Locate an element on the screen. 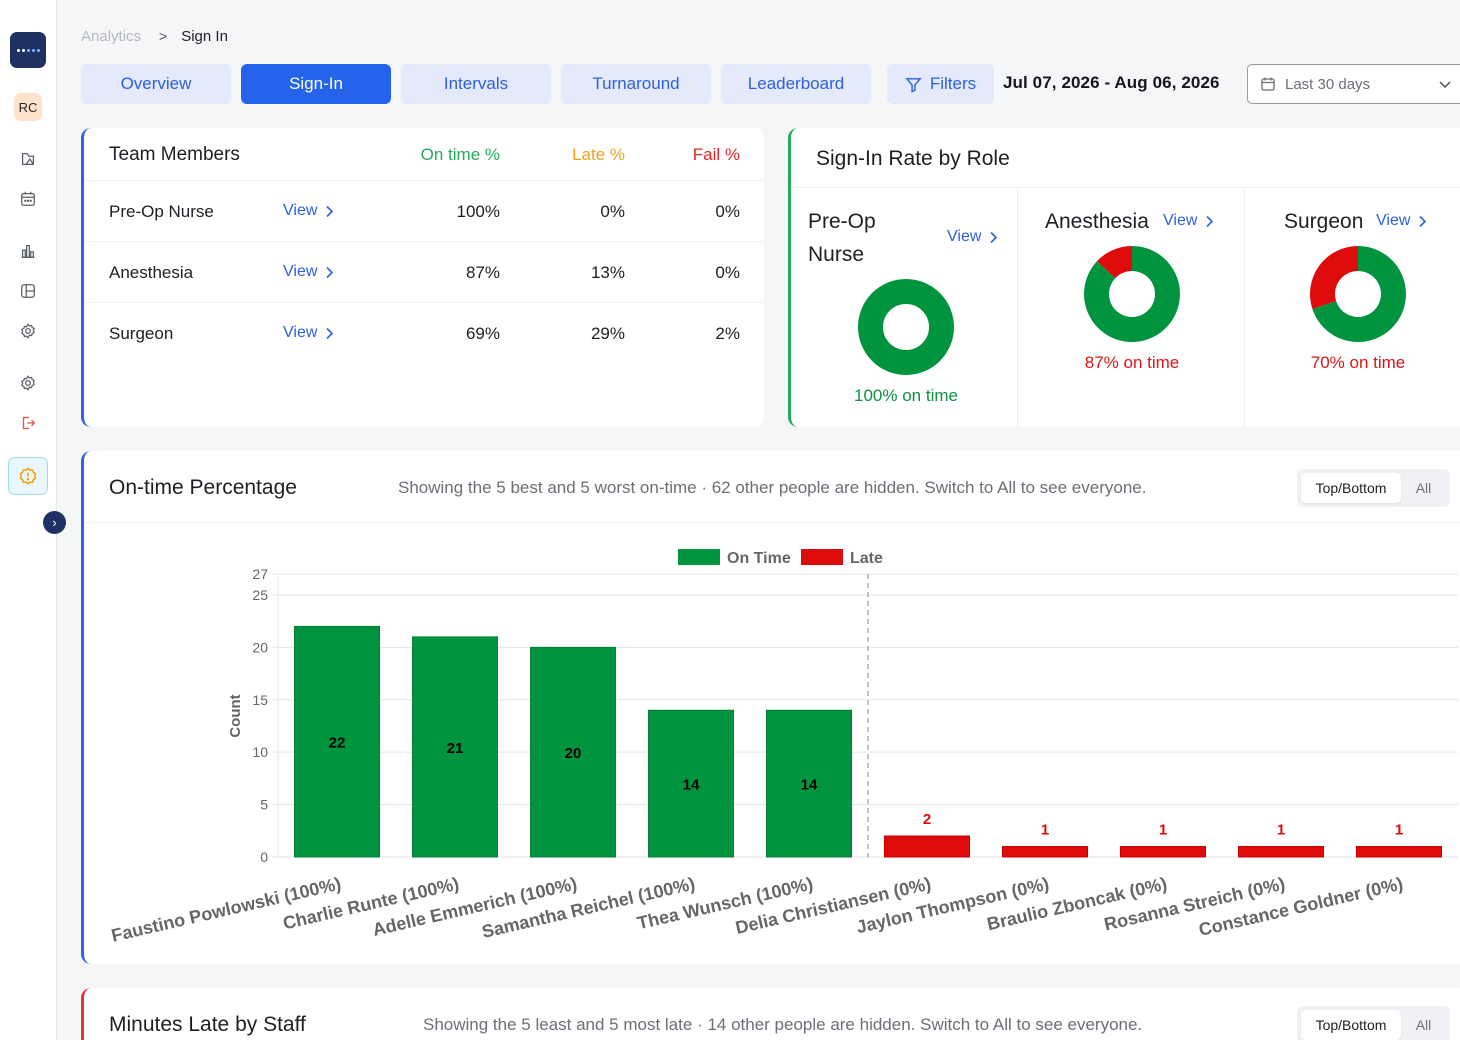 Image resolution: width=1460 pixels, height=1040 pixels. bar-value-label: 21 is located at coordinates (455, 748).